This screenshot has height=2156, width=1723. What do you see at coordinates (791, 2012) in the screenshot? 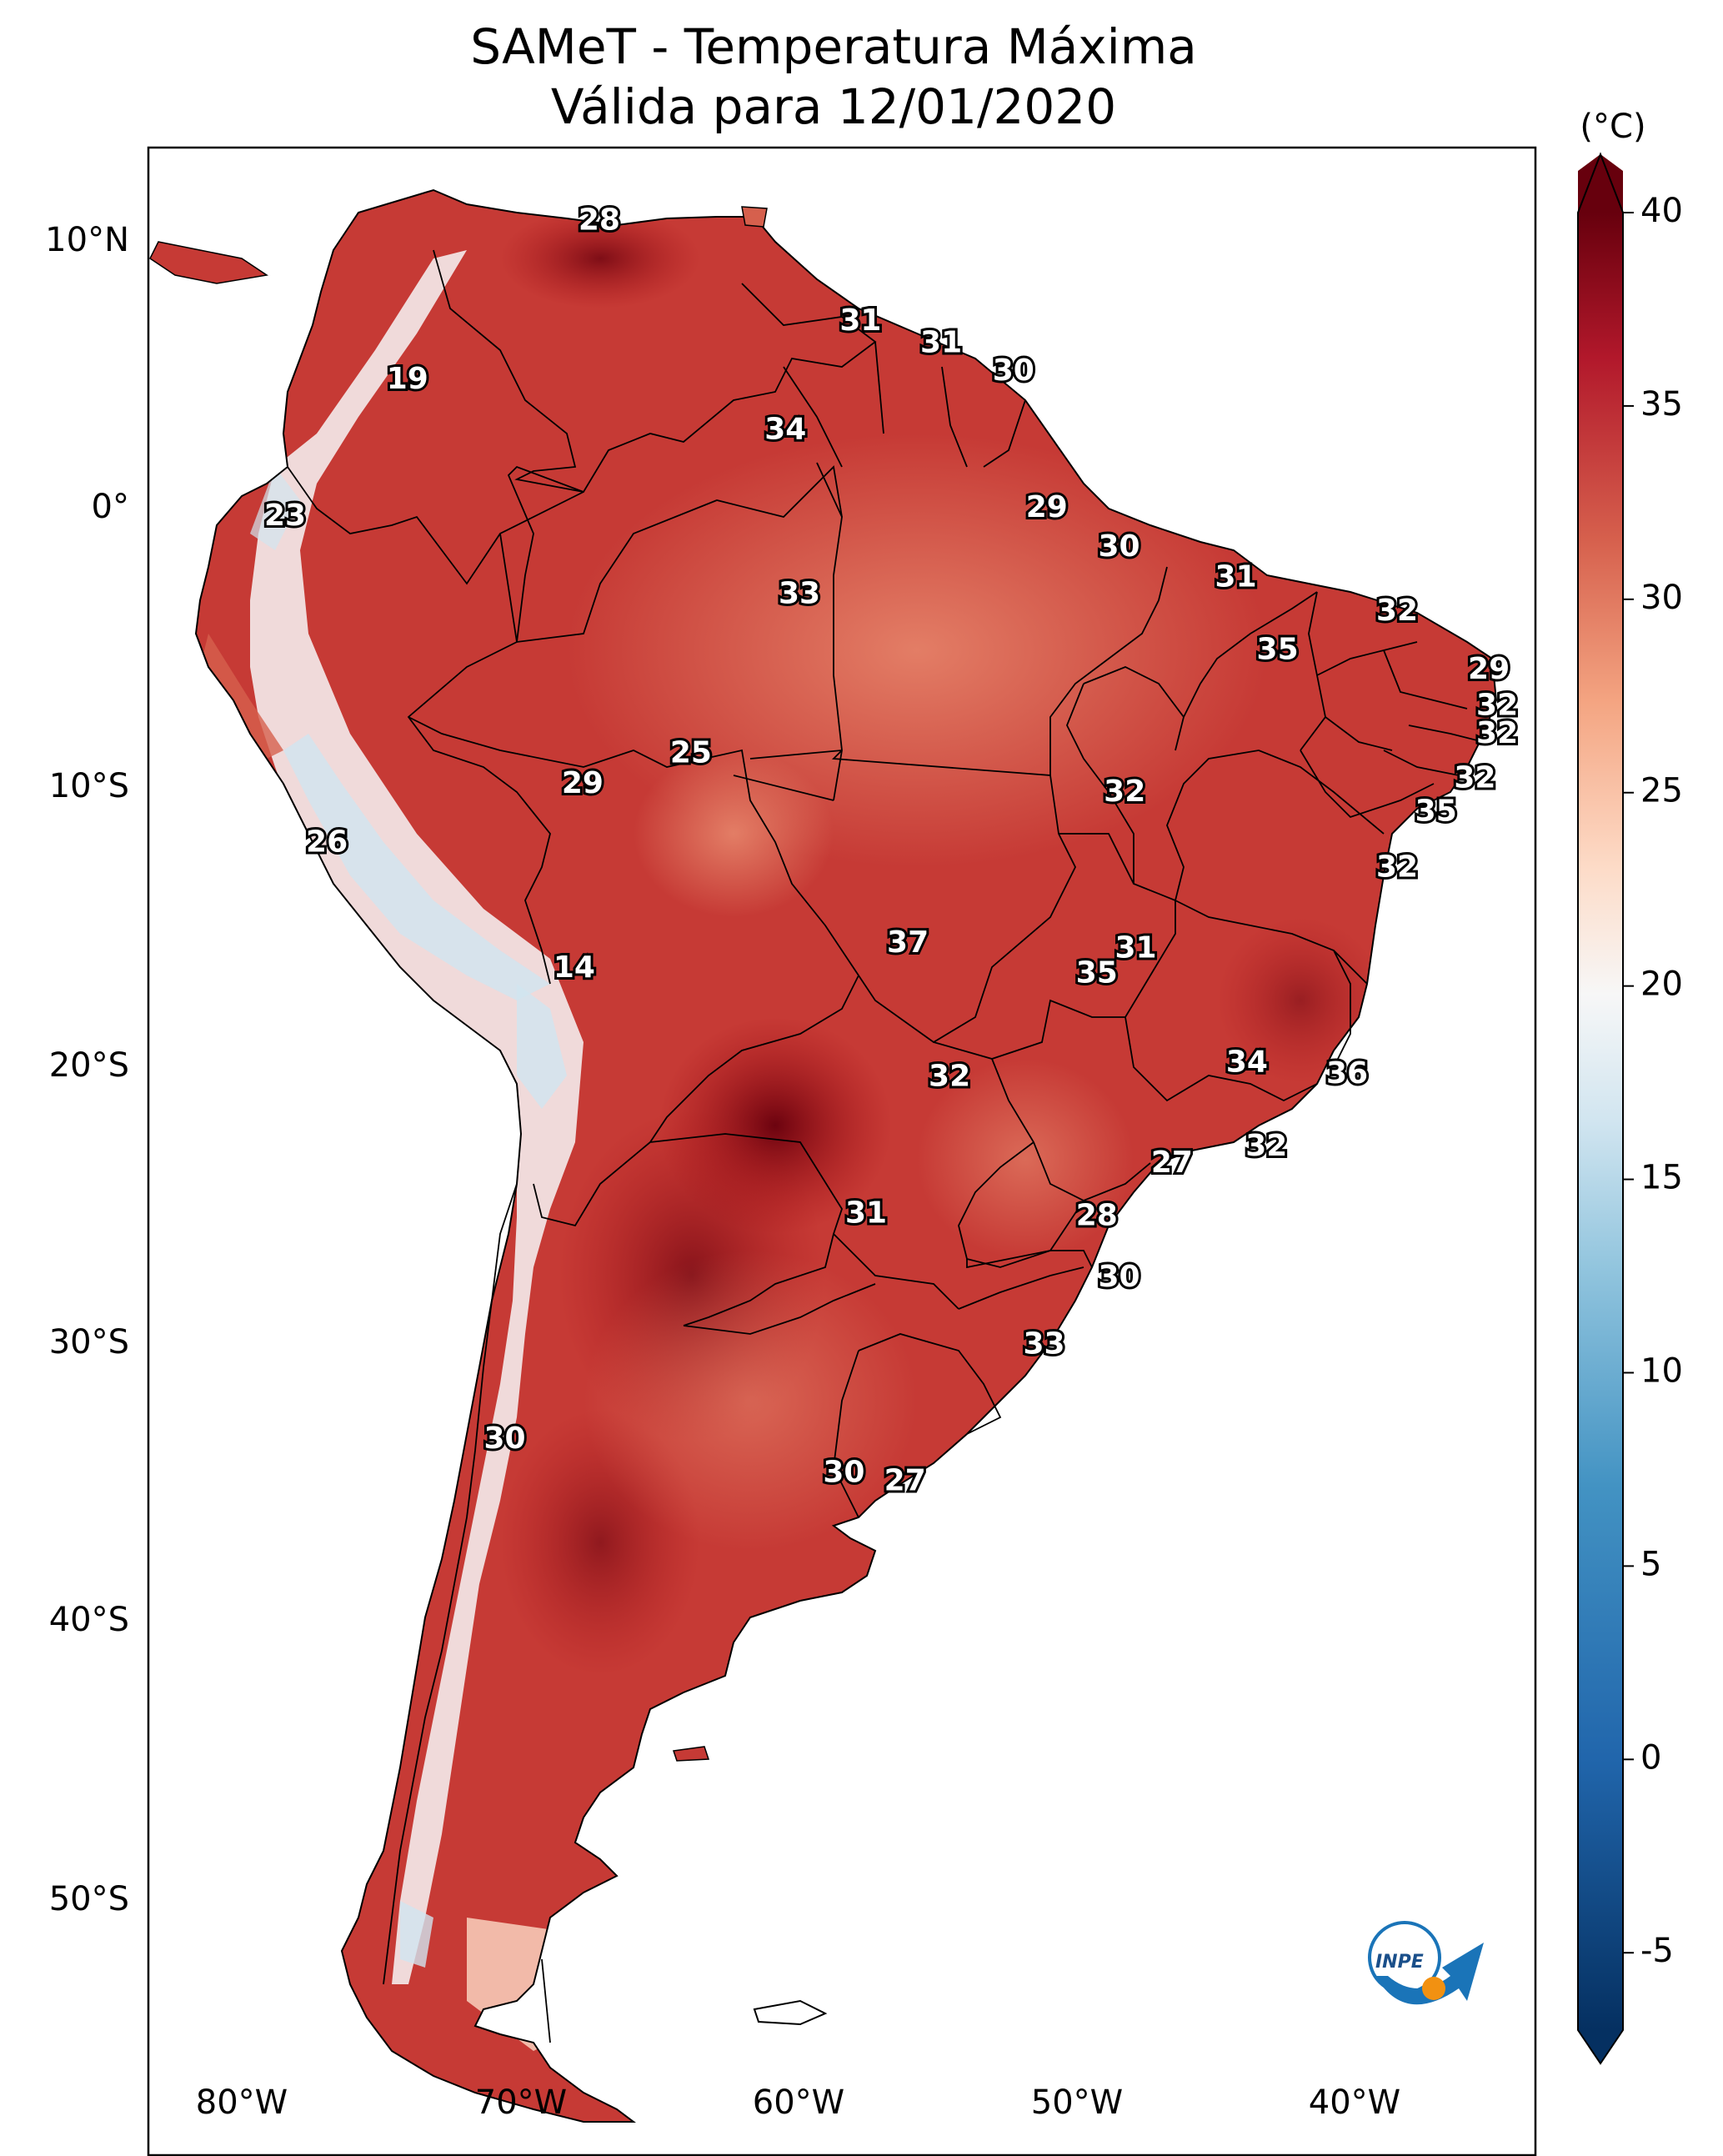
I see `falkland-islands` at bounding box center [791, 2012].